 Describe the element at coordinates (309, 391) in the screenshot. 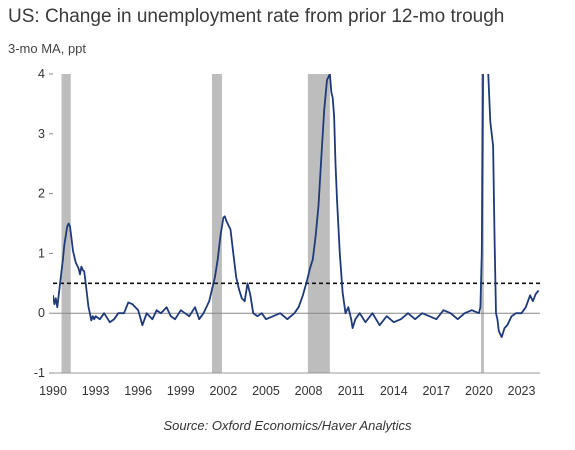

I see `x-tick-label: 2008` at that location.